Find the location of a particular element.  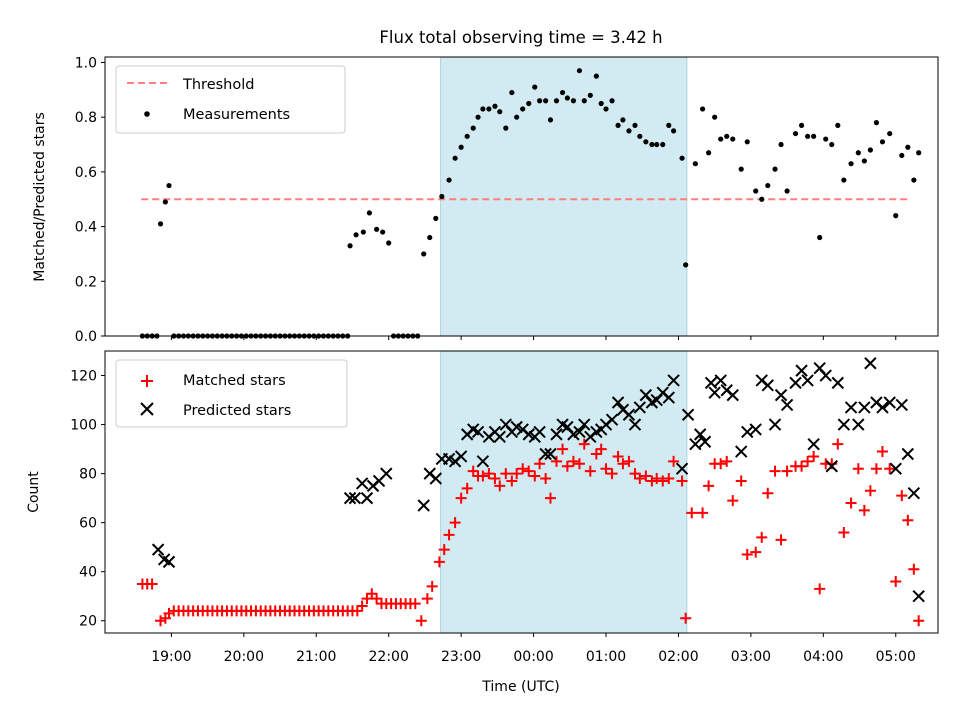

bottom-legend-predicted-swatch is located at coordinates (147, 409).